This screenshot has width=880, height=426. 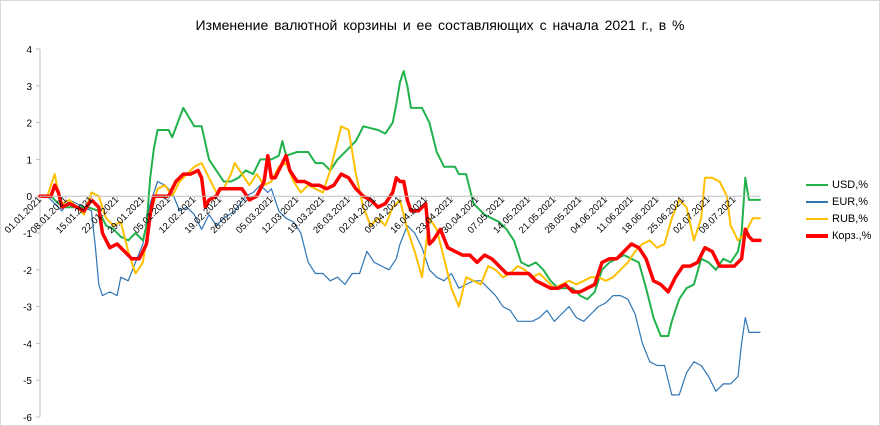 What do you see at coordinates (850, 218) in the screenshot?
I see `legend-label: RUB,%` at bounding box center [850, 218].